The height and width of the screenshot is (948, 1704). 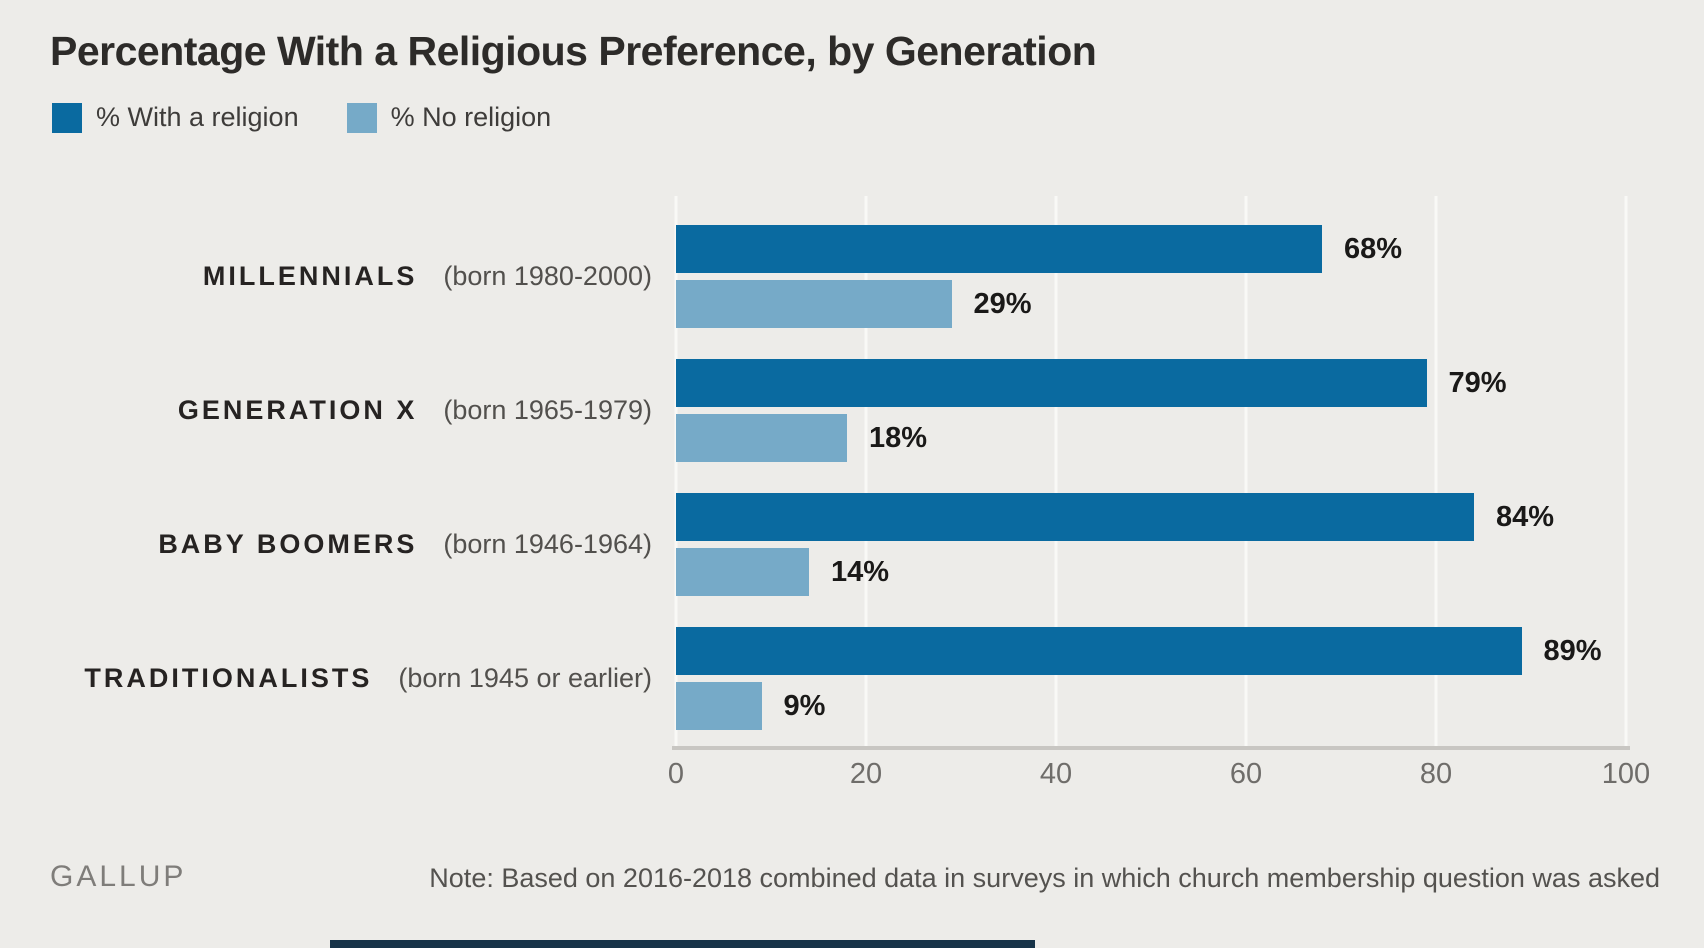 I want to click on category-label: GENERATION X (born 1965-1979), so click(x=346, y=410).